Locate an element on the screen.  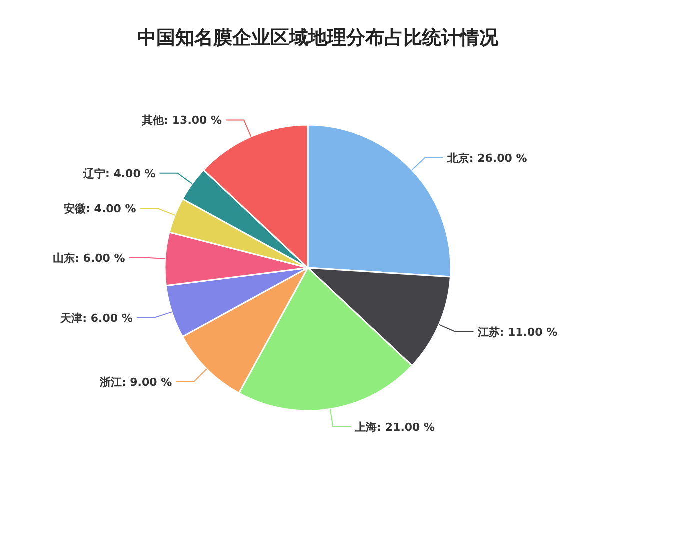
slice-label: 安徽: 4.00 % is located at coordinates (100, 209).